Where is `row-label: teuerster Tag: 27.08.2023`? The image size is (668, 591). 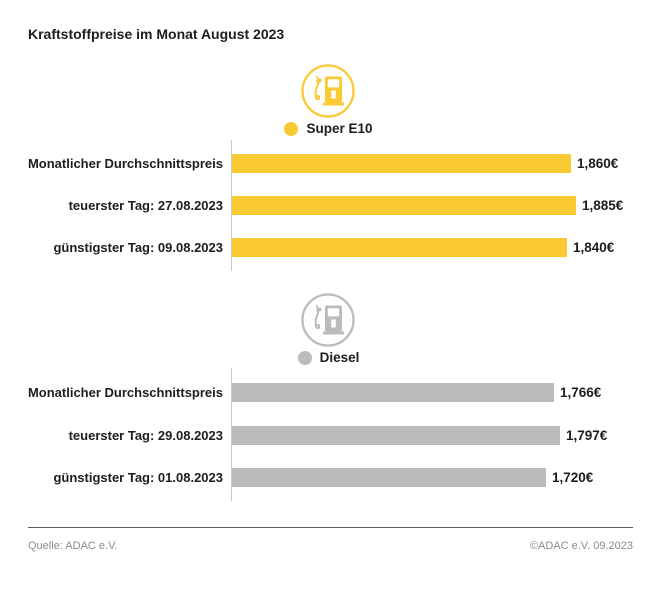 row-label: teuerster Tag: 27.08.2023 is located at coordinates (145, 205).